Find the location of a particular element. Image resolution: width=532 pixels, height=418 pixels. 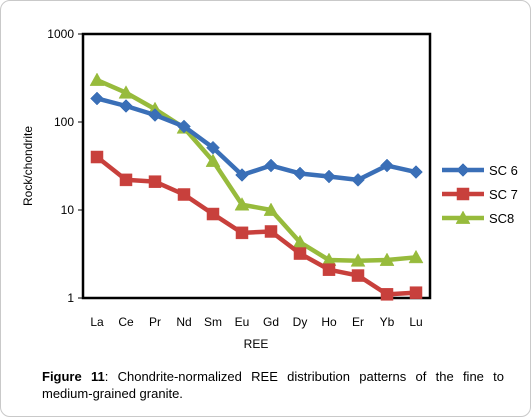

y-axis-ticks: 1 10 100 1000 is located at coordinates (65, 166).